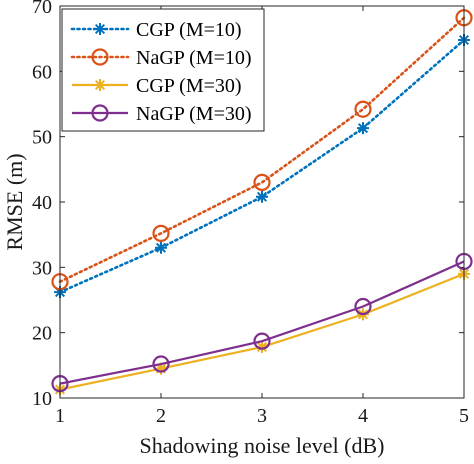 This screenshot has height=464, width=474. What do you see at coordinates (42, 72) in the screenshot?
I see `y-tick-label: 60` at bounding box center [42, 72].